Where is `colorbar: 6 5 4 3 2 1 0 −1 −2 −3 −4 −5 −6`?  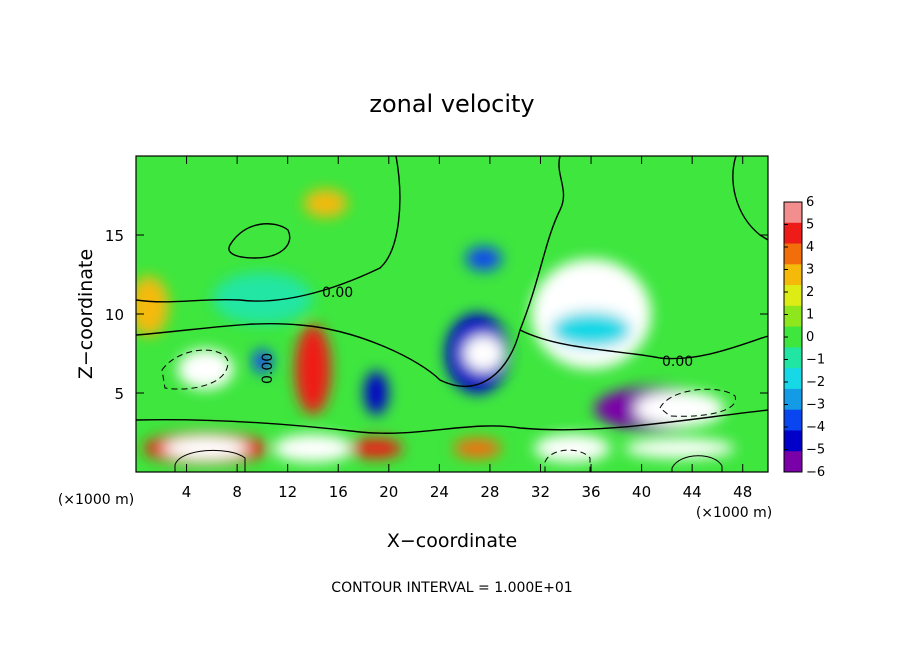
colorbar: 6 5 4 3 2 1 0 −1 −2 −3 −4 −5 −6 is located at coordinates (804, 337).